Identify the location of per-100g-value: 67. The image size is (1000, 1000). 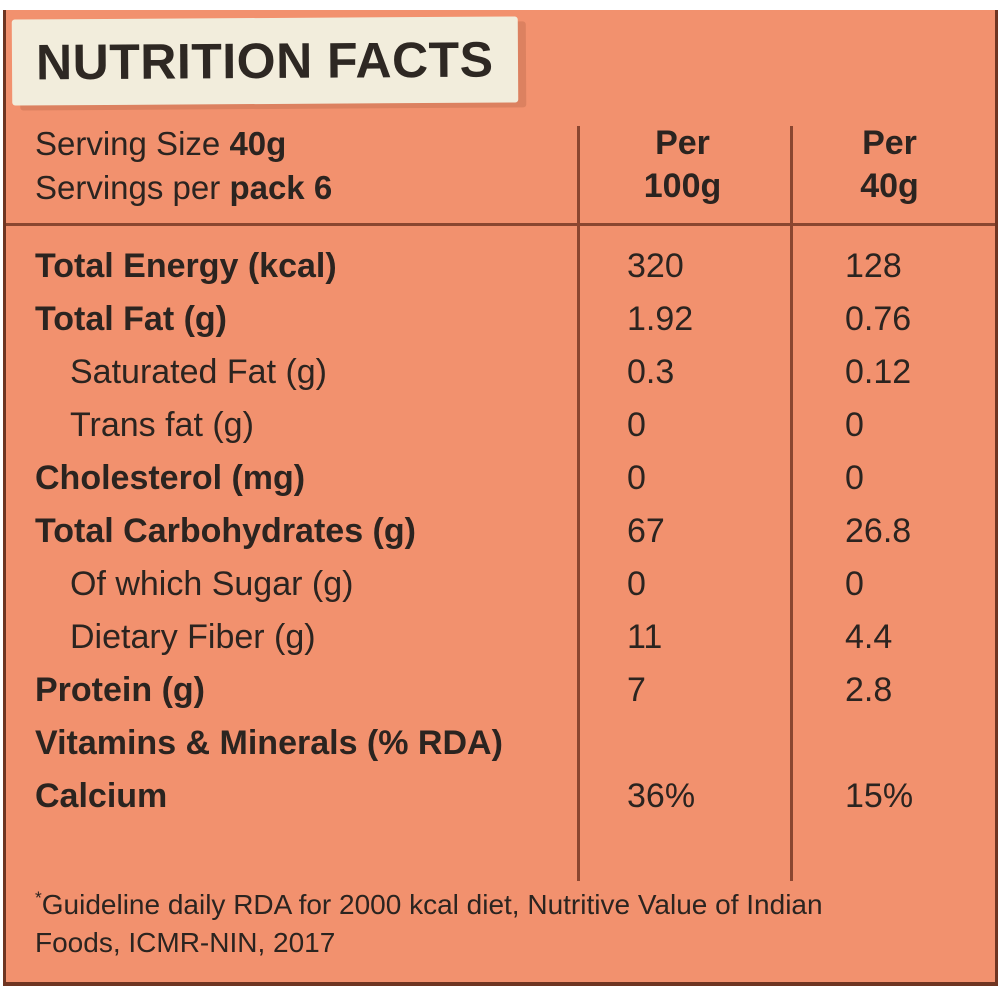
(646, 531).